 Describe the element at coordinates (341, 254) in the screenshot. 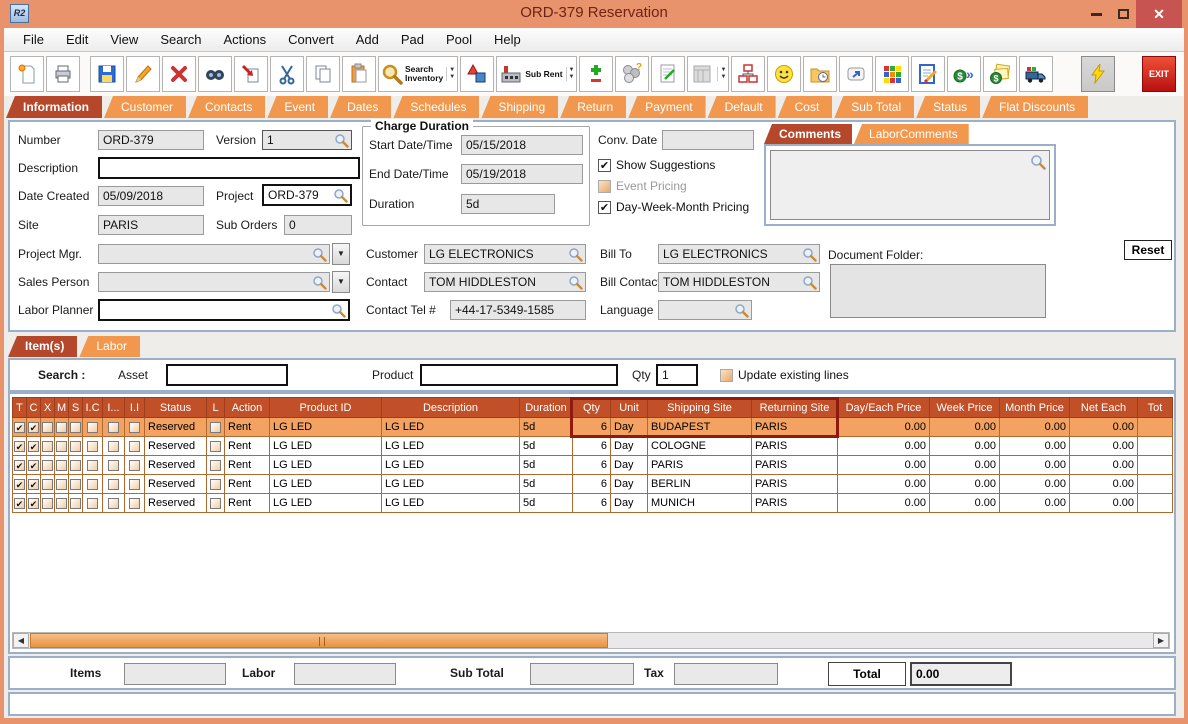

I see `project-mgr-dropdown: ▼` at that location.